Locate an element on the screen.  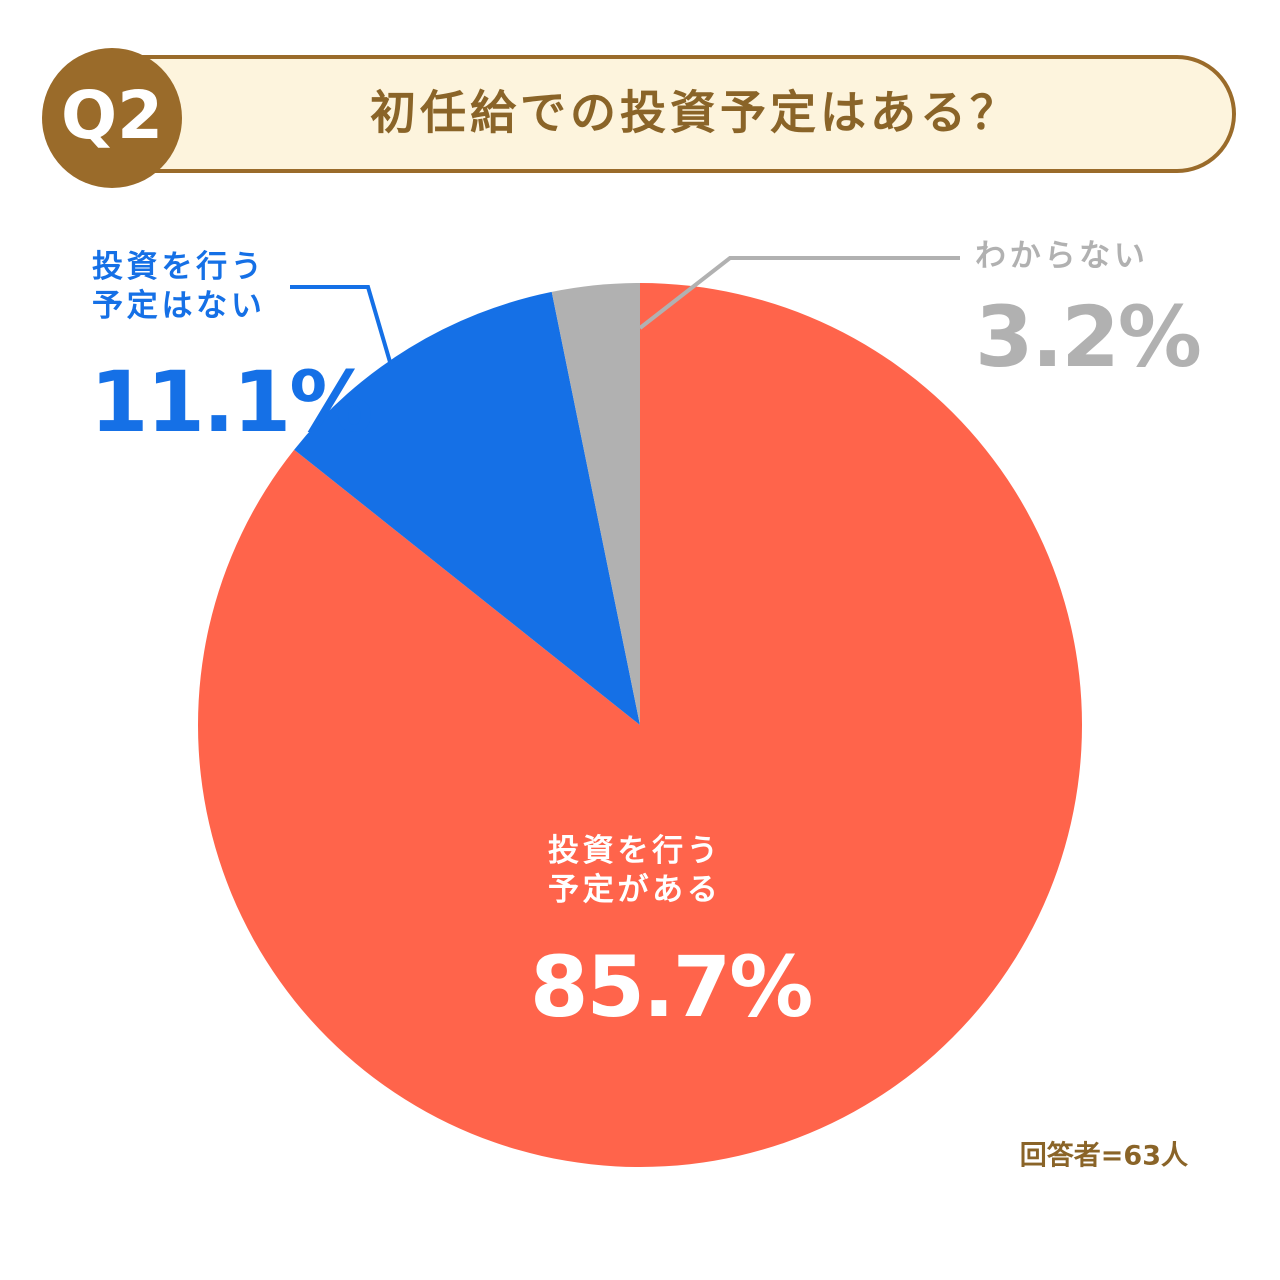
badge is located at coordinates (112, 118).